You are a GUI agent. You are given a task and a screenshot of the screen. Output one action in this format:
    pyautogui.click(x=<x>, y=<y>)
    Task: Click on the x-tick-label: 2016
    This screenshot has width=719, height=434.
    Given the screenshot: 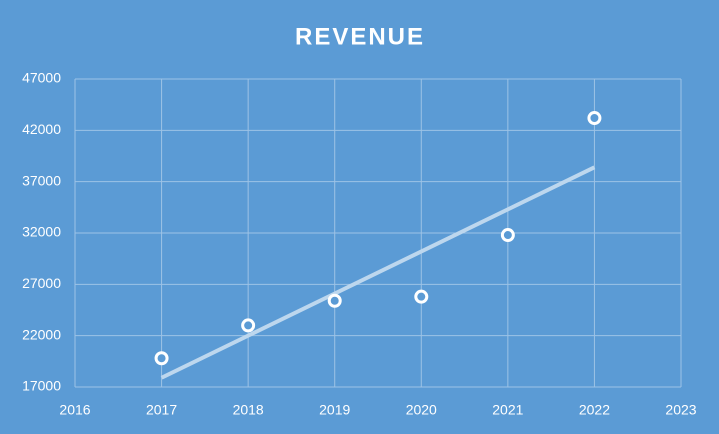 What is the action you would take?
    pyautogui.click(x=74, y=410)
    